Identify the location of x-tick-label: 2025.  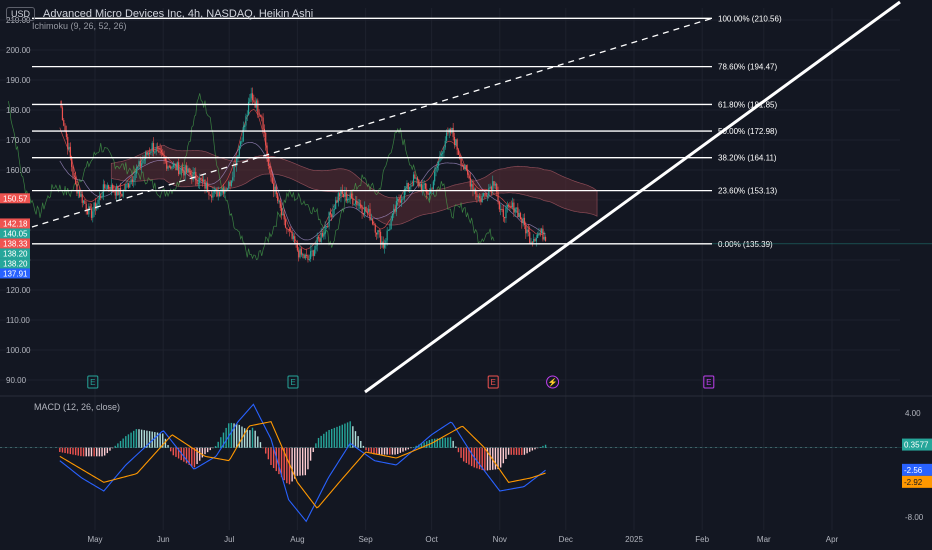
(634, 539).